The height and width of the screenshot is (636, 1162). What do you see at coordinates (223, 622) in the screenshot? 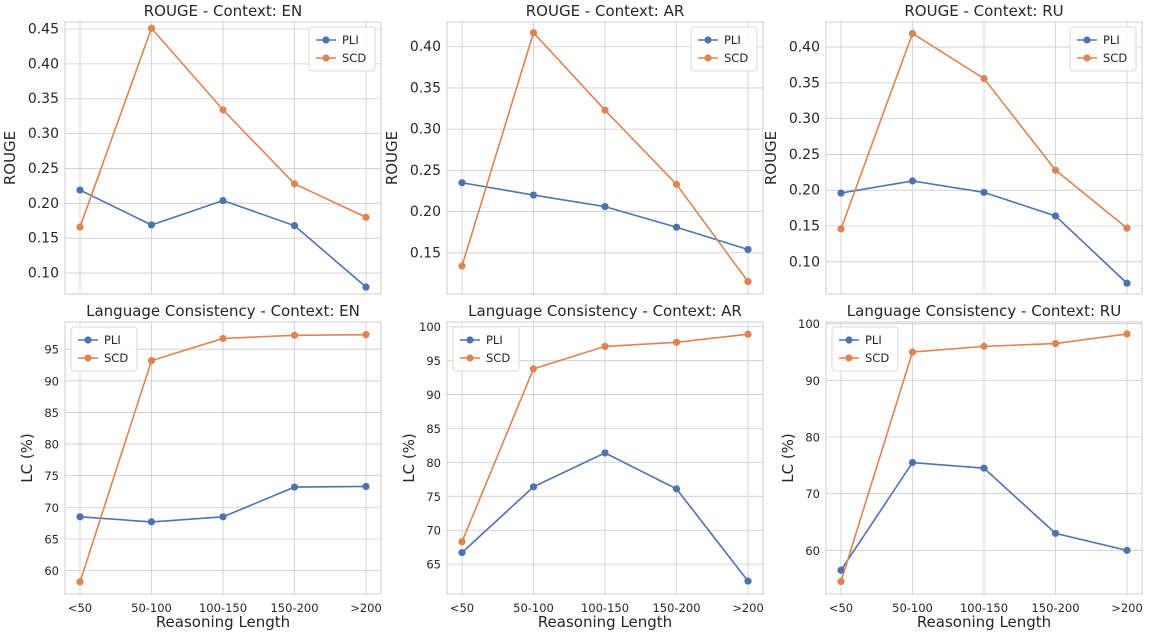
I see `x-axis-label: Reasoning Length` at bounding box center [223, 622].